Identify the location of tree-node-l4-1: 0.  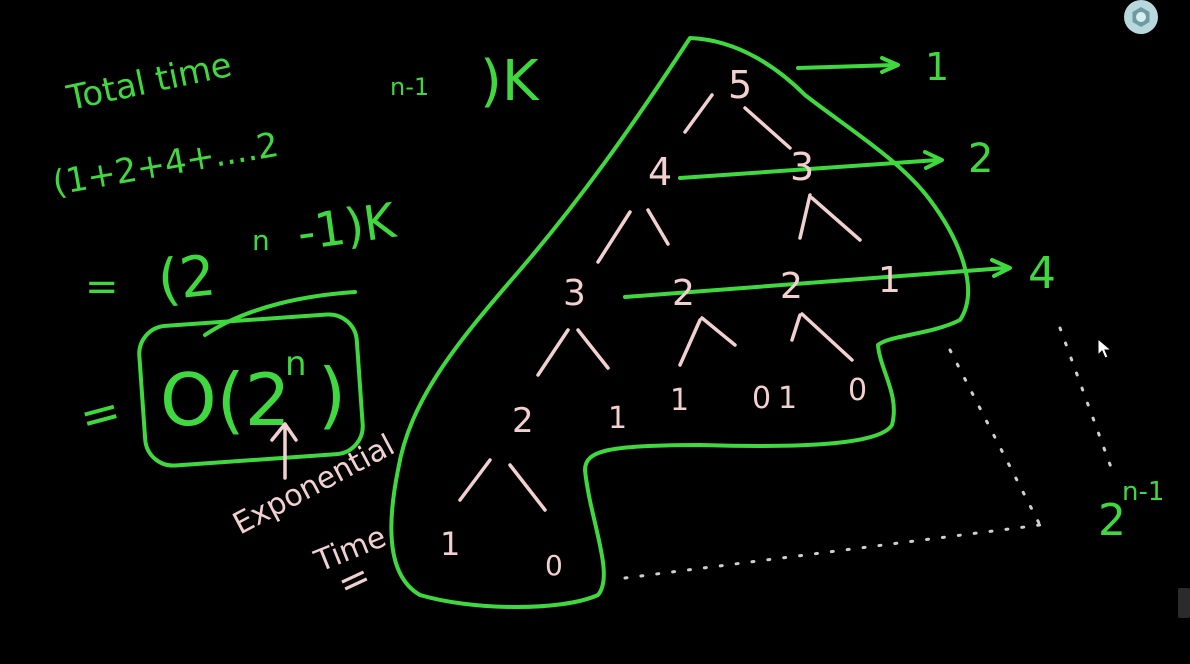
(554, 565).